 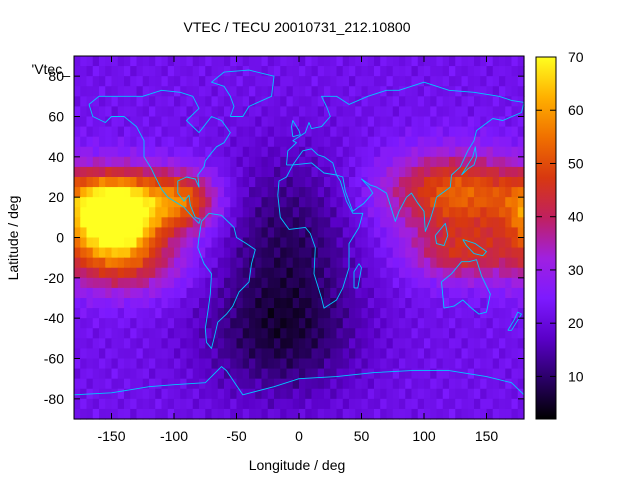 I want to click on madagascar-coast, so click(x=357, y=276).